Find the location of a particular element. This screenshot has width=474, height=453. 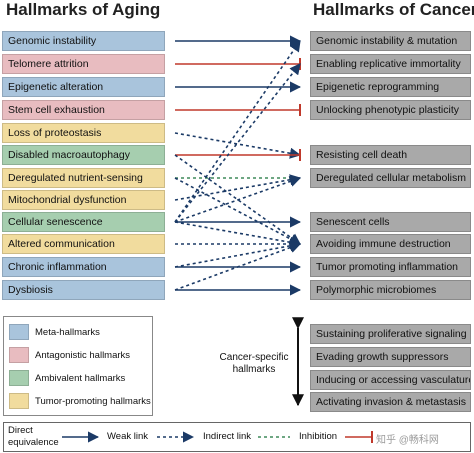

legend-item: Tumor-promoting hallmarks is located at coordinates (80, 401).